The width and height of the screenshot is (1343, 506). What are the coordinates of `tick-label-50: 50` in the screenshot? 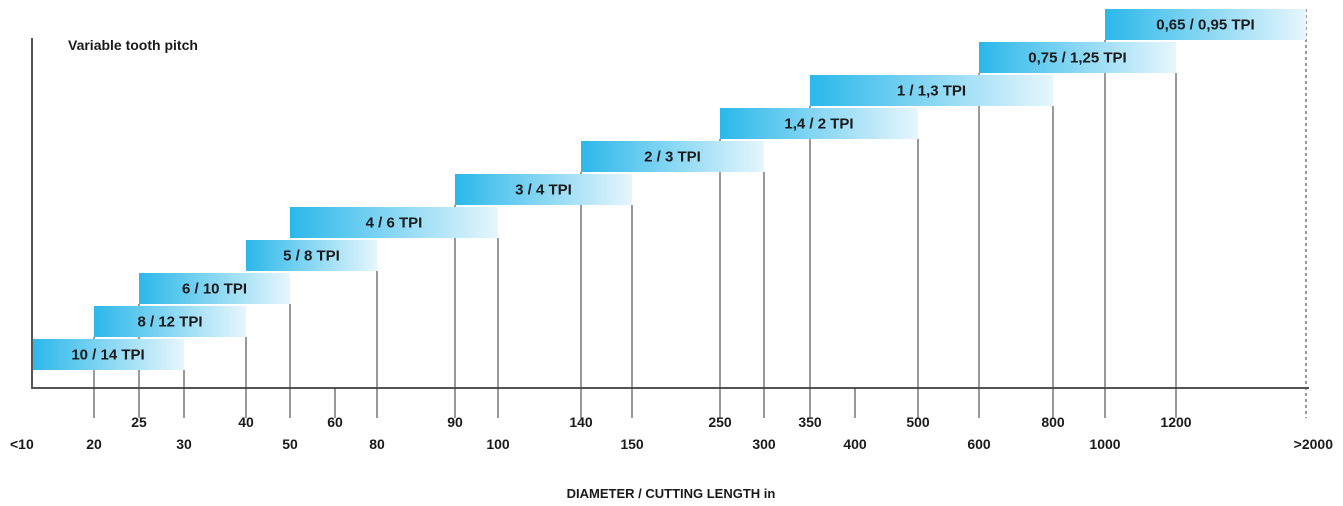 It's located at (290, 444).